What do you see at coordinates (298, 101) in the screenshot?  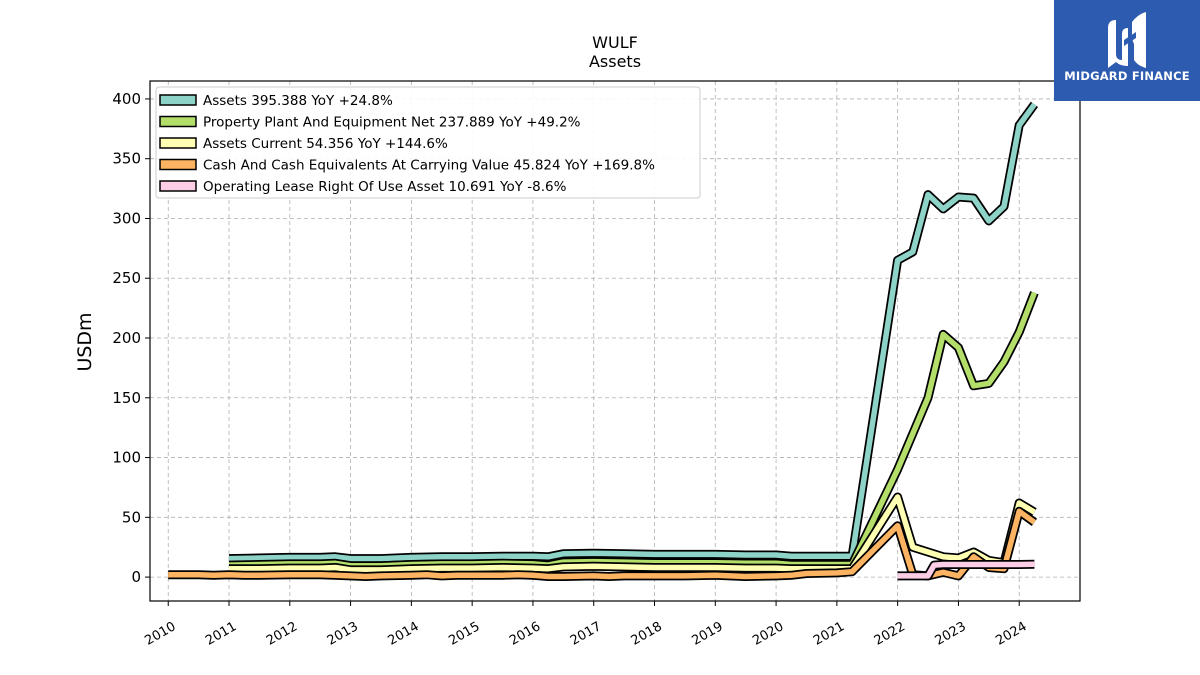 I see `legend-entry-0: Assets 395.388 YoY +24.8%` at bounding box center [298, 101].